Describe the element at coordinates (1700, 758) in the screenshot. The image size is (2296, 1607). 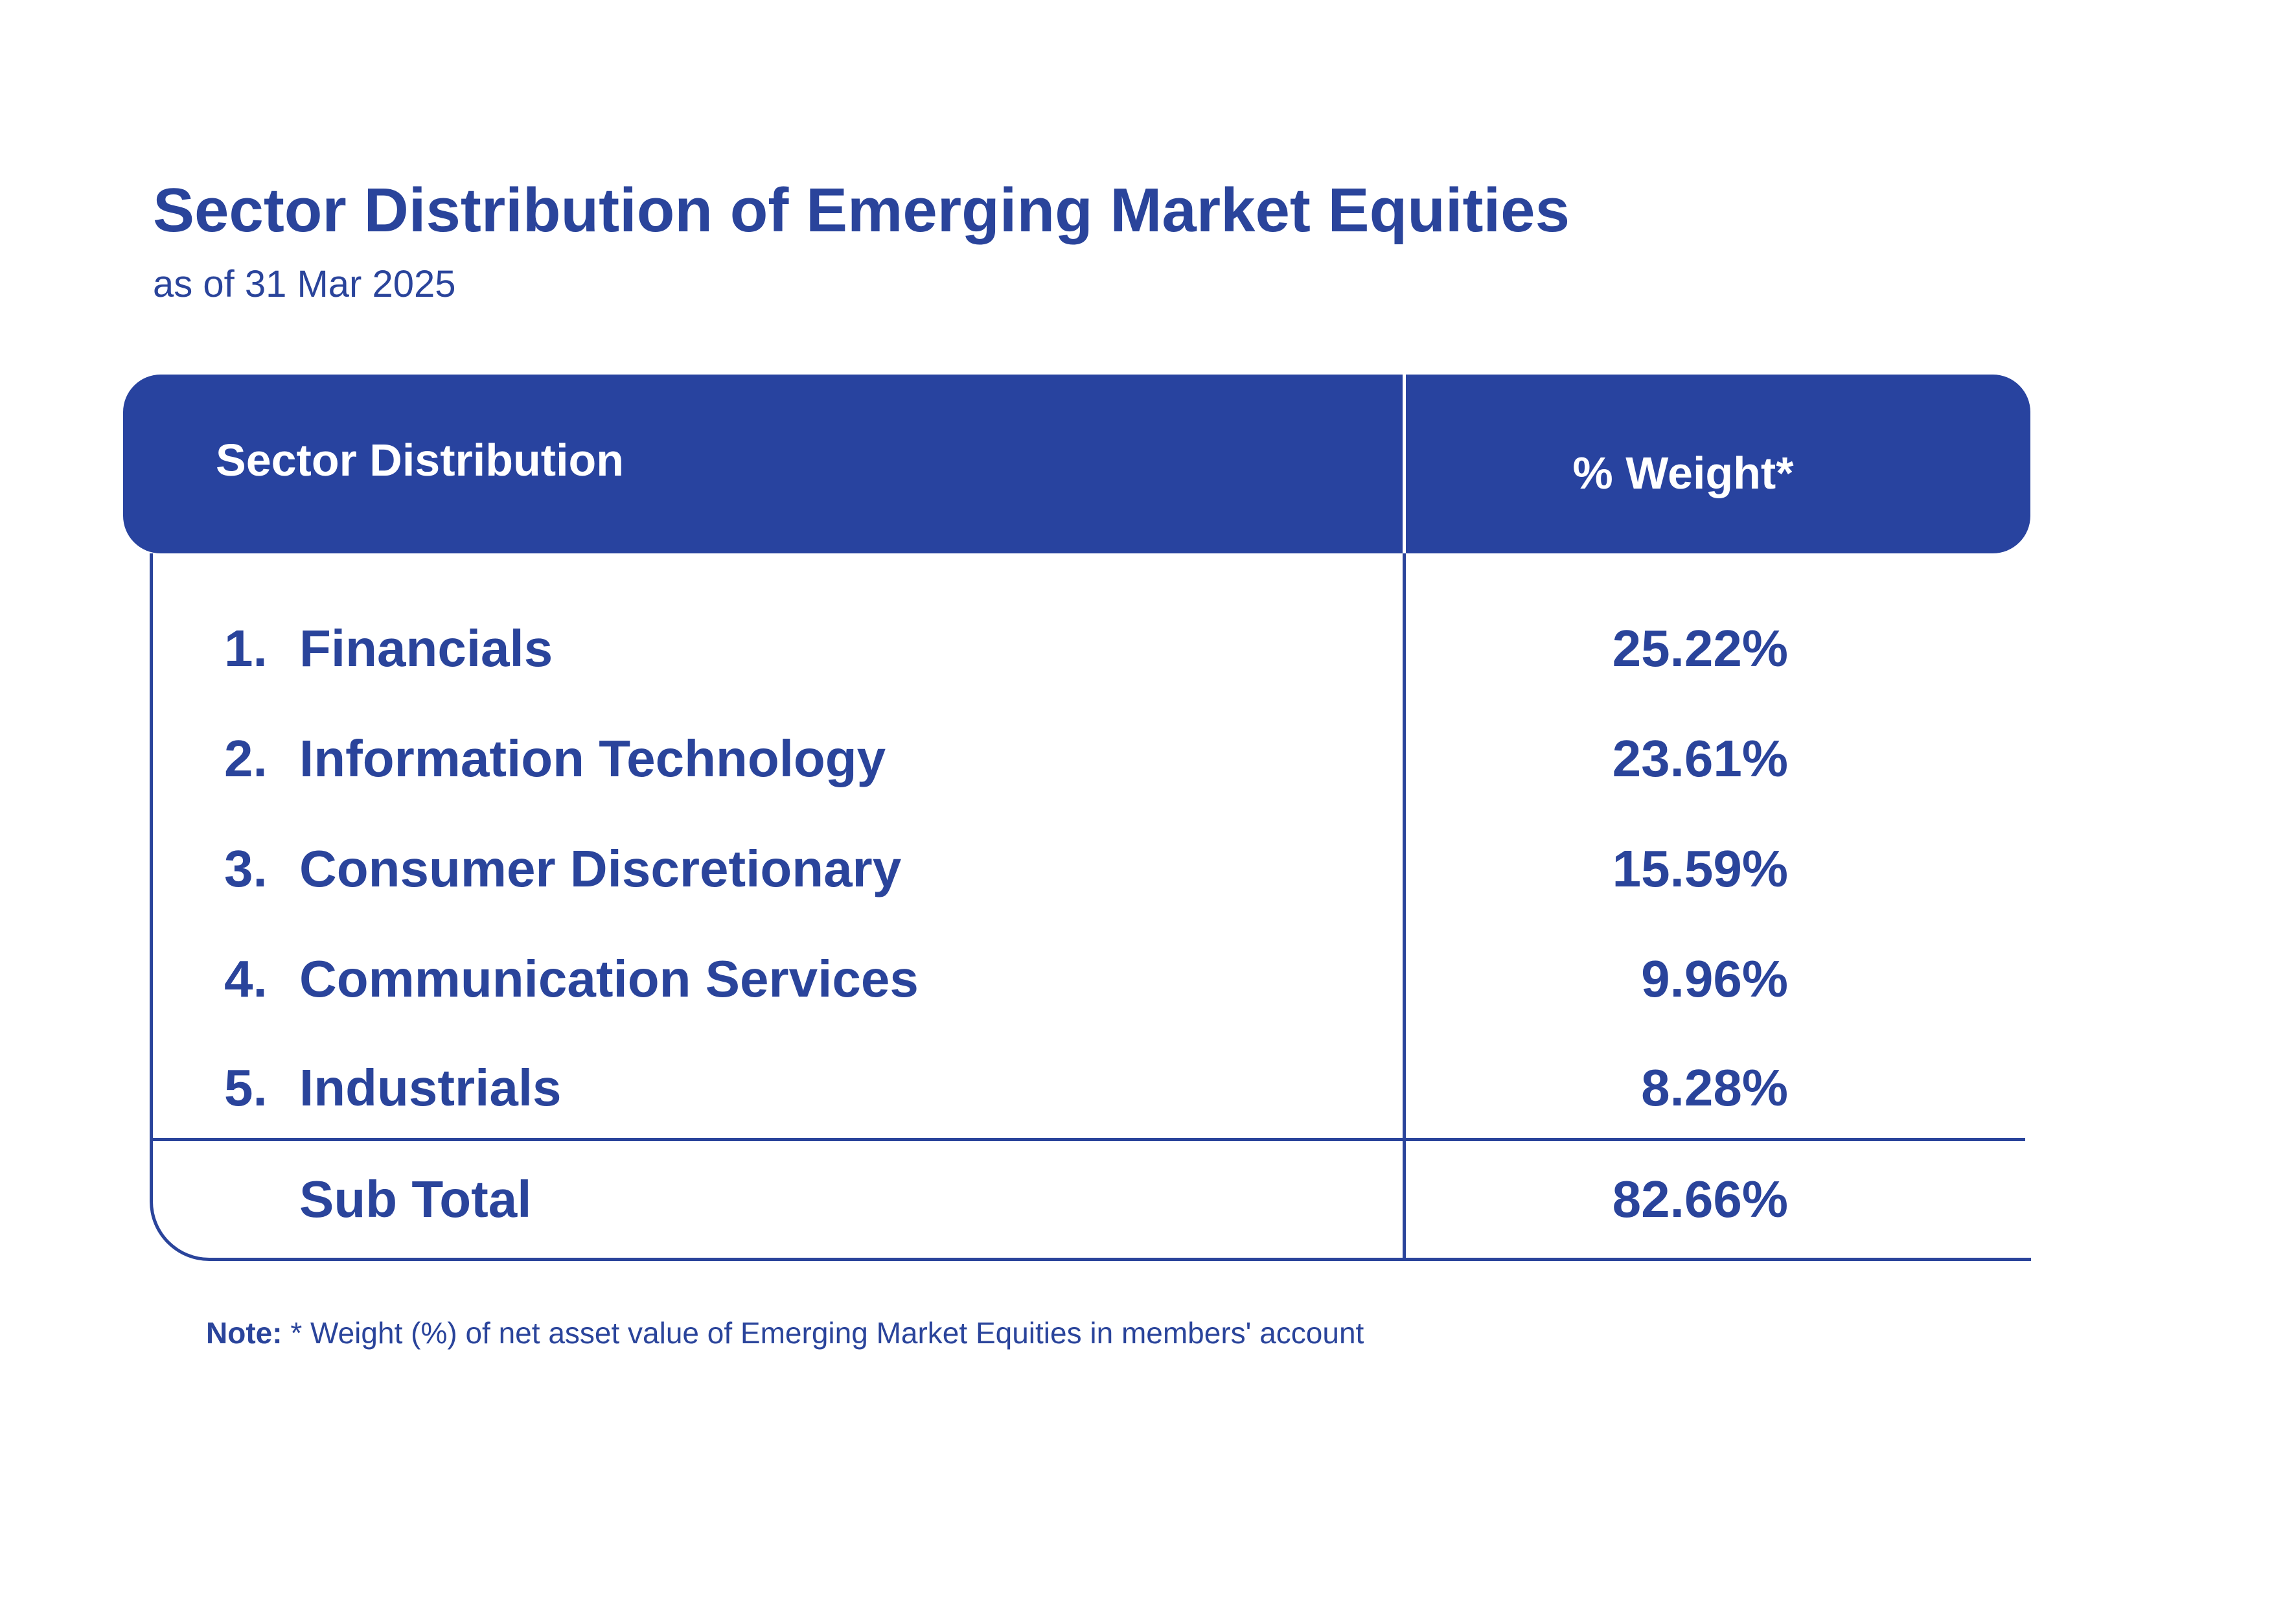
I see `row-weight-value: 23.61%` at that location.